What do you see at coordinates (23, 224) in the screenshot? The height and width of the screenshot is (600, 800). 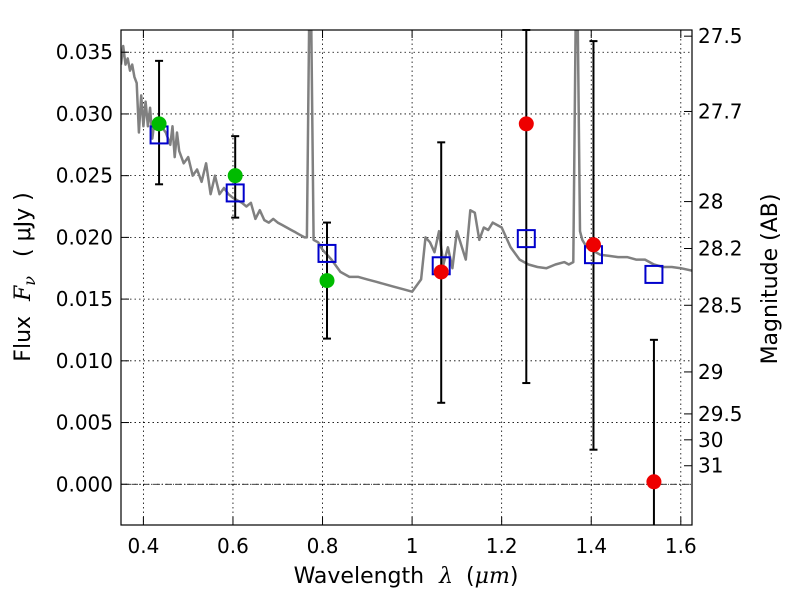 I see `y-axis-label-unit: ( μJy )` at bounding box center [23, 224].